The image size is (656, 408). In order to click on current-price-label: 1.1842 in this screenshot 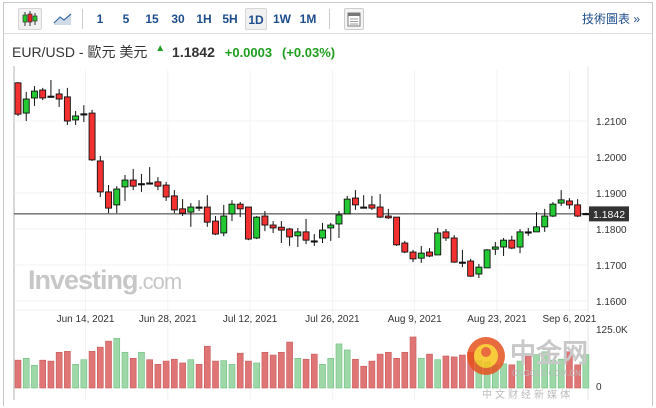, I will do `click(609, 215)`.